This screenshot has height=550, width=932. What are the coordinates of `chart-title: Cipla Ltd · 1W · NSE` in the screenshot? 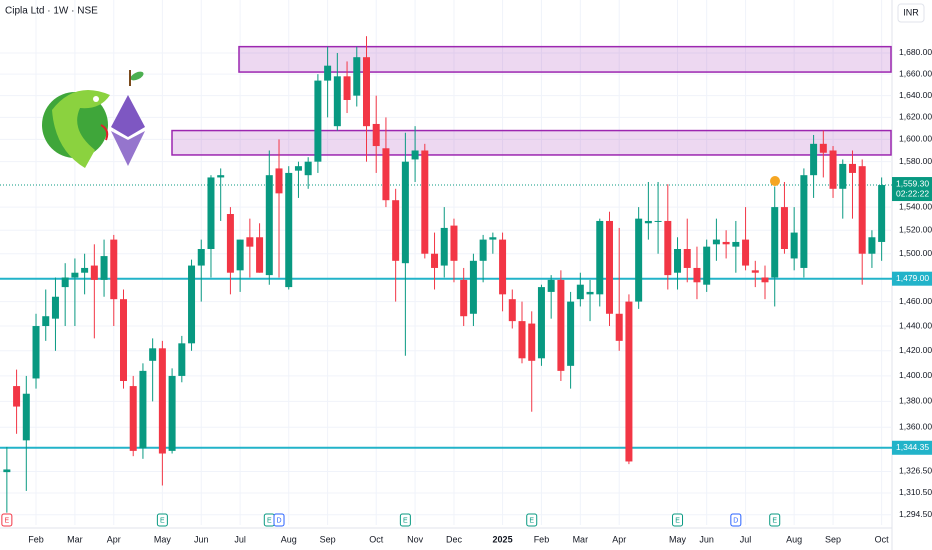 It's located at (51, 11).